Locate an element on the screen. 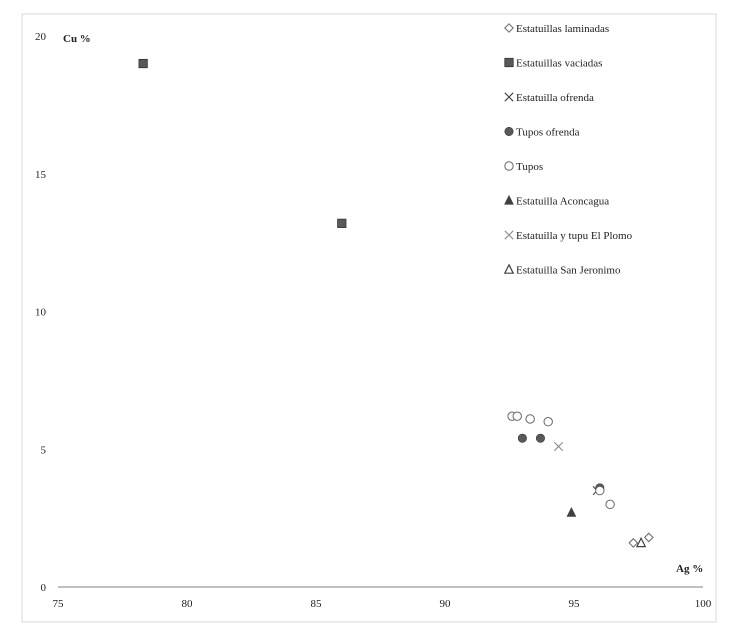 The image size is (739, 626). legend-item: Estatuillas vaciadas is located at coordinates (553, 63).